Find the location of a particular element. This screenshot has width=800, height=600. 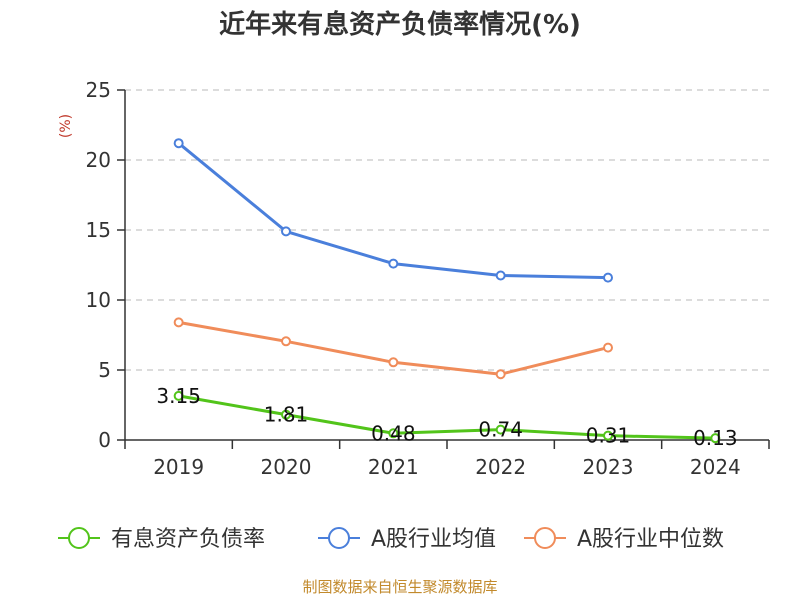

data-label-2023: 0.31 is located at coordinates (608, 436).